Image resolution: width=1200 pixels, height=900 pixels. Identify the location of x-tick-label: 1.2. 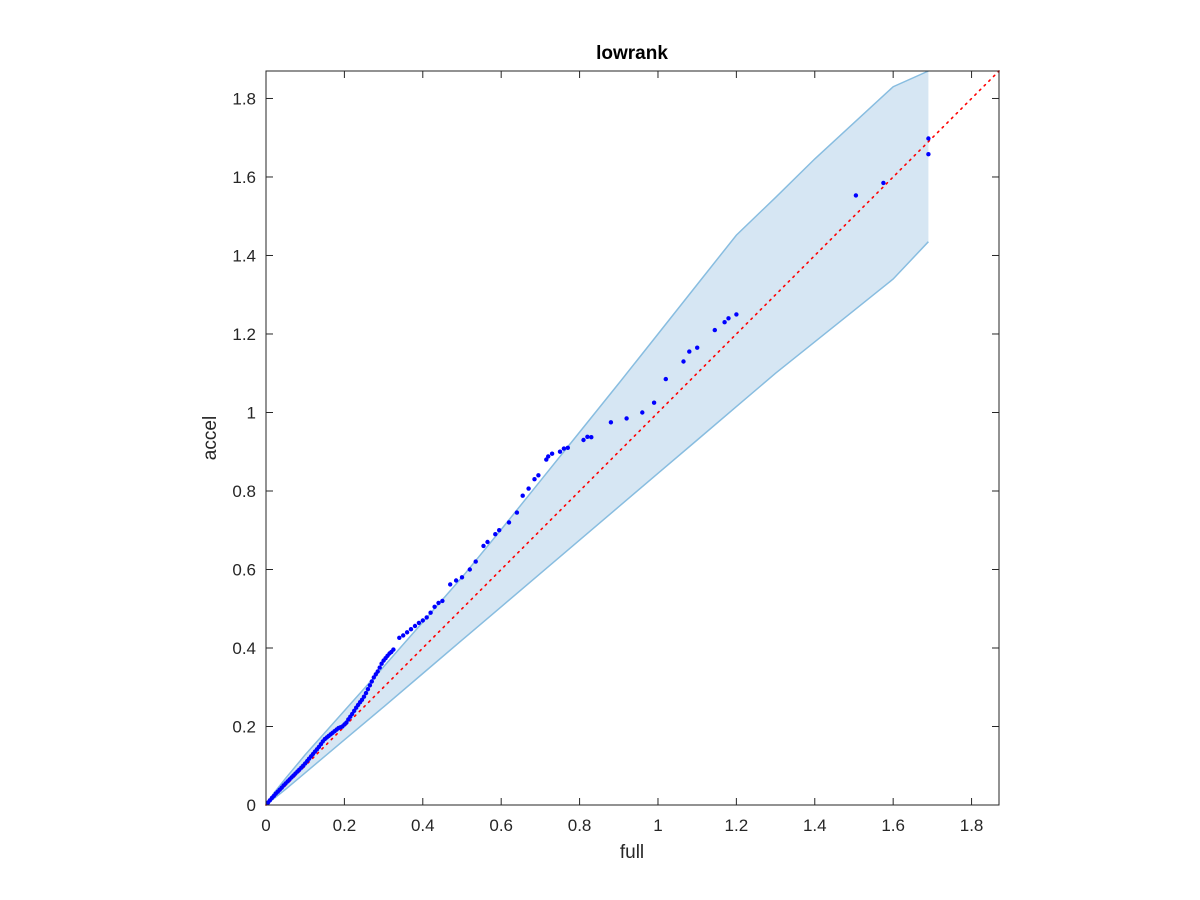
(737, 825).